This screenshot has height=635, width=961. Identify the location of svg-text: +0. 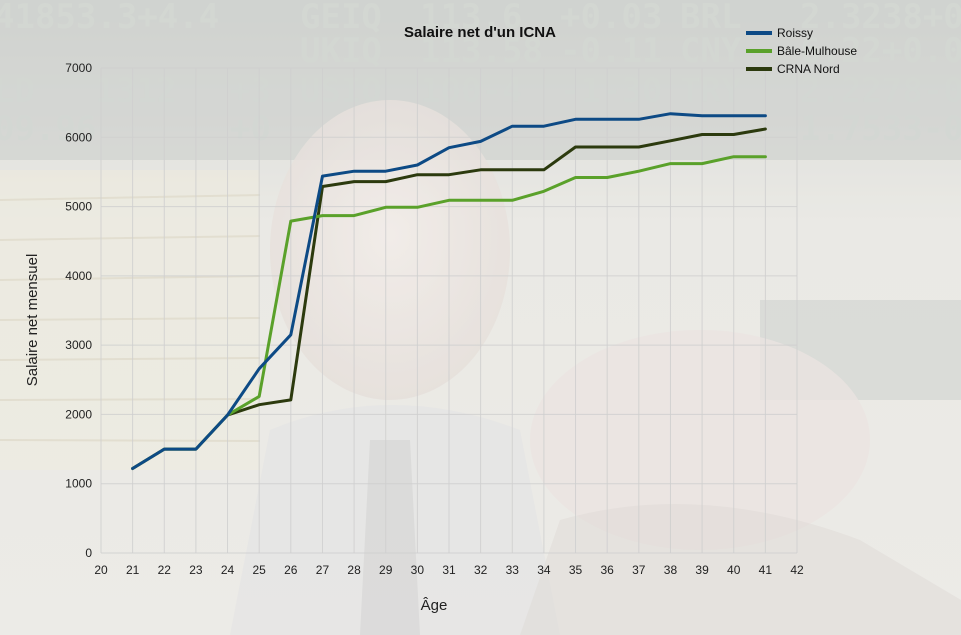
(250, 129).